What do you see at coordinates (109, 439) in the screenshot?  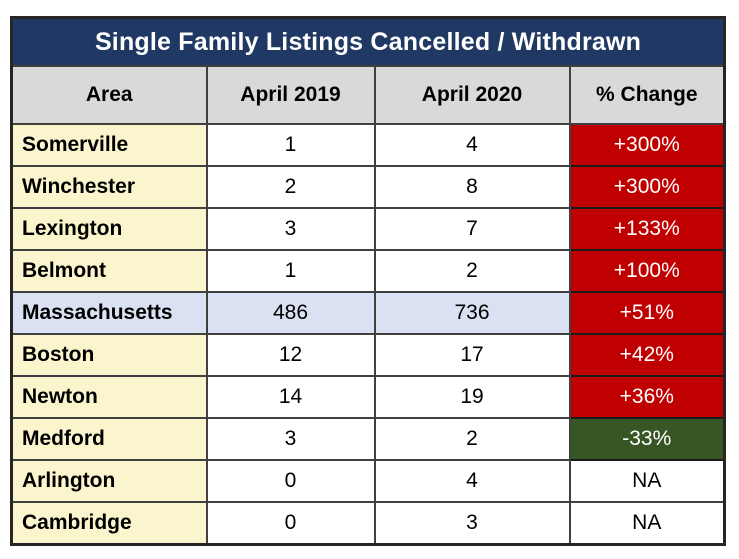 I see `area-cell: Medford` at bounding box center [109, 439].